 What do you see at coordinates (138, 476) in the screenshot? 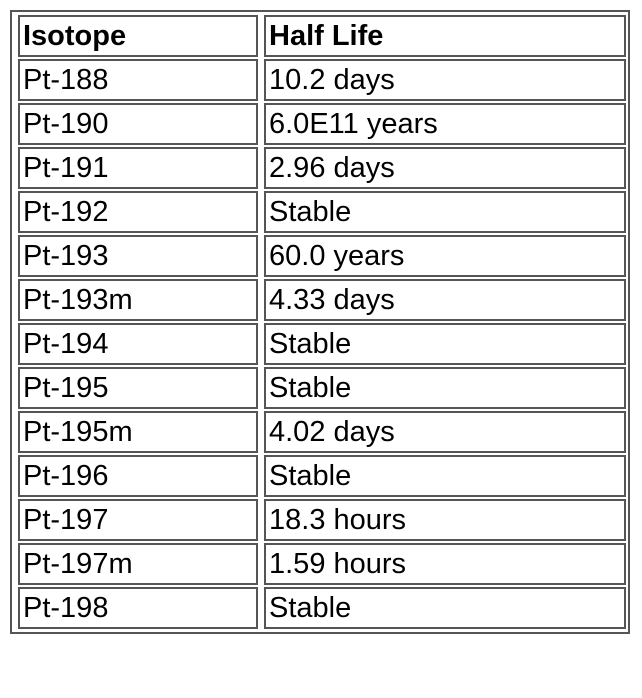
I see `isotope-cell: Pt-196` at bounding box center [138, 476].